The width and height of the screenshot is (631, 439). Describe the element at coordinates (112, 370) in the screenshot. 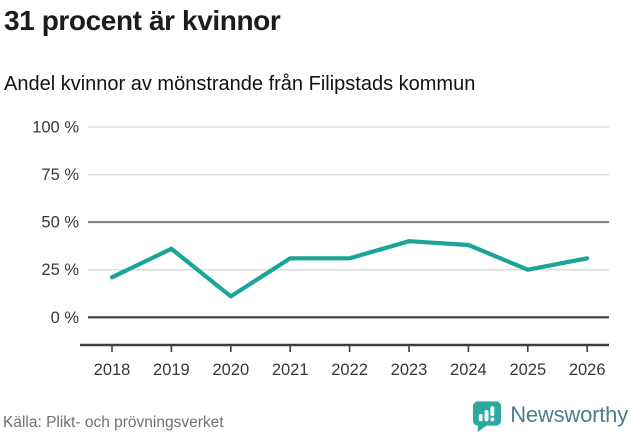

I see `x-tick-label: 2018` at that location.